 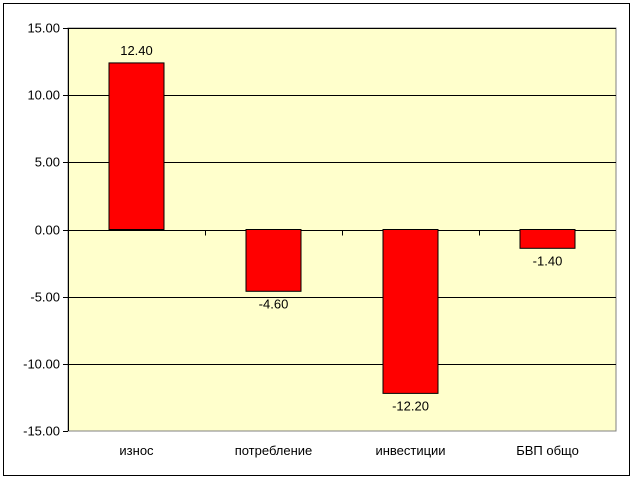 What do you see at coordinates (547, 450) in the screenshot?
I see `category-label: БВП общо` at bounding box center [547, 450].